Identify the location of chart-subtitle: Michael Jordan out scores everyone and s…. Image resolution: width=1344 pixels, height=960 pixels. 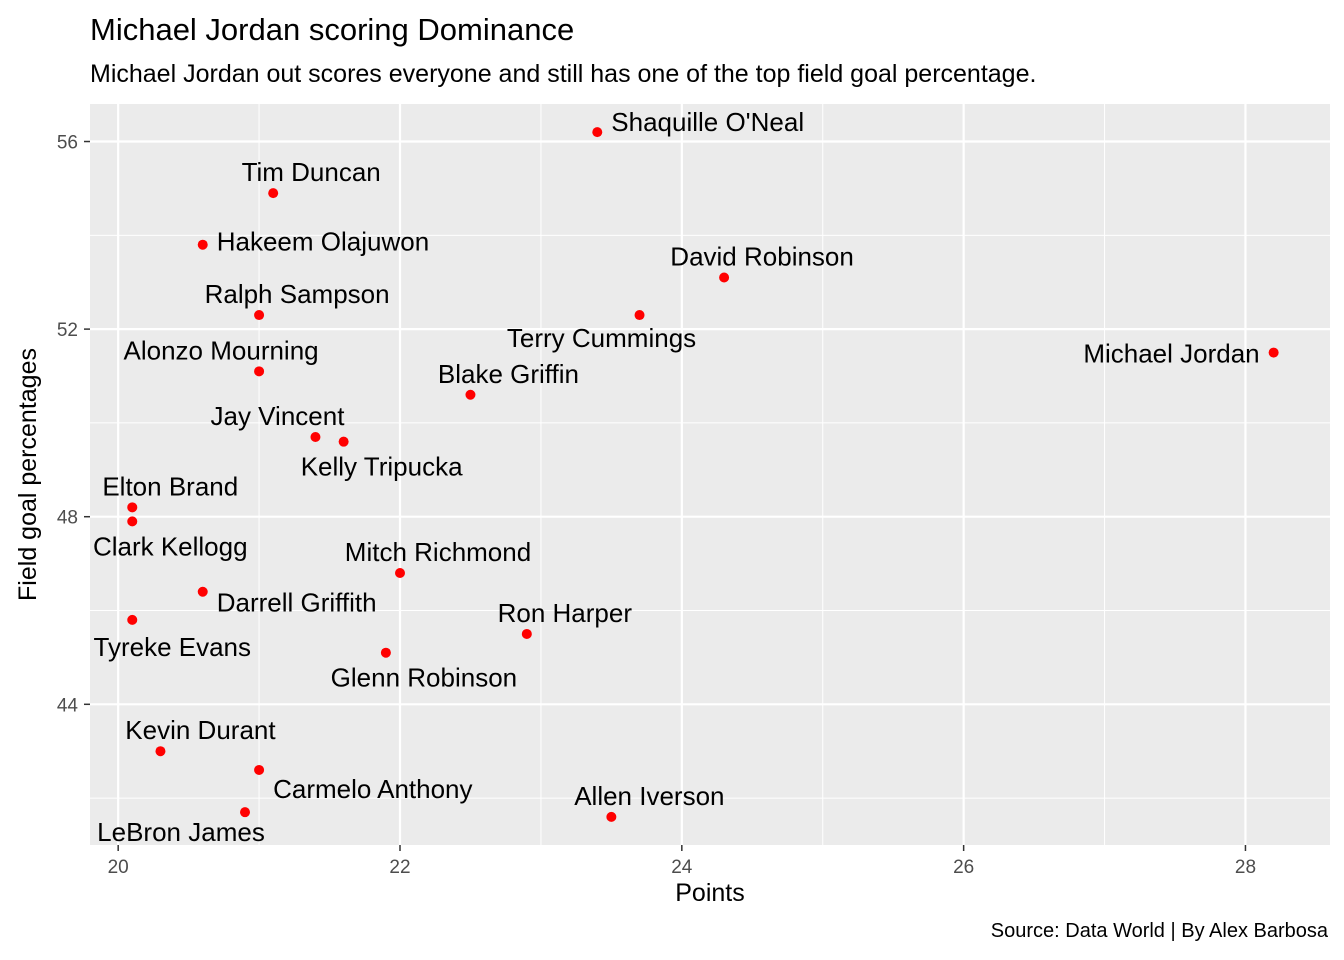
(563, 74).